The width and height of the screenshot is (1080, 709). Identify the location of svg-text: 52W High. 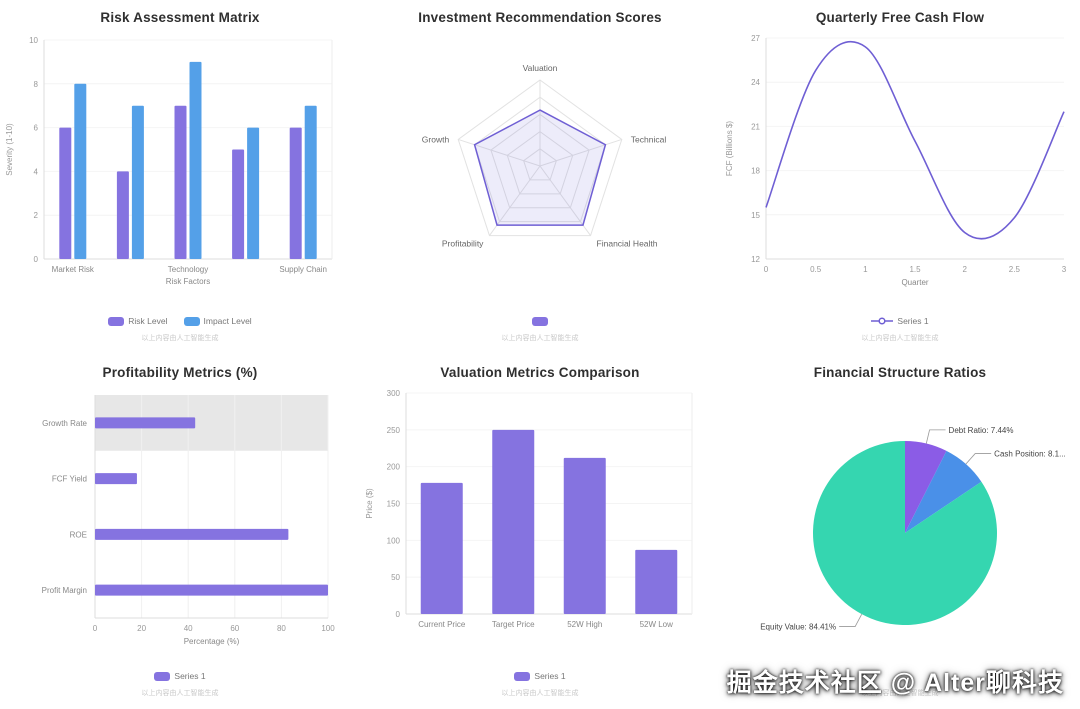
(584, 624).